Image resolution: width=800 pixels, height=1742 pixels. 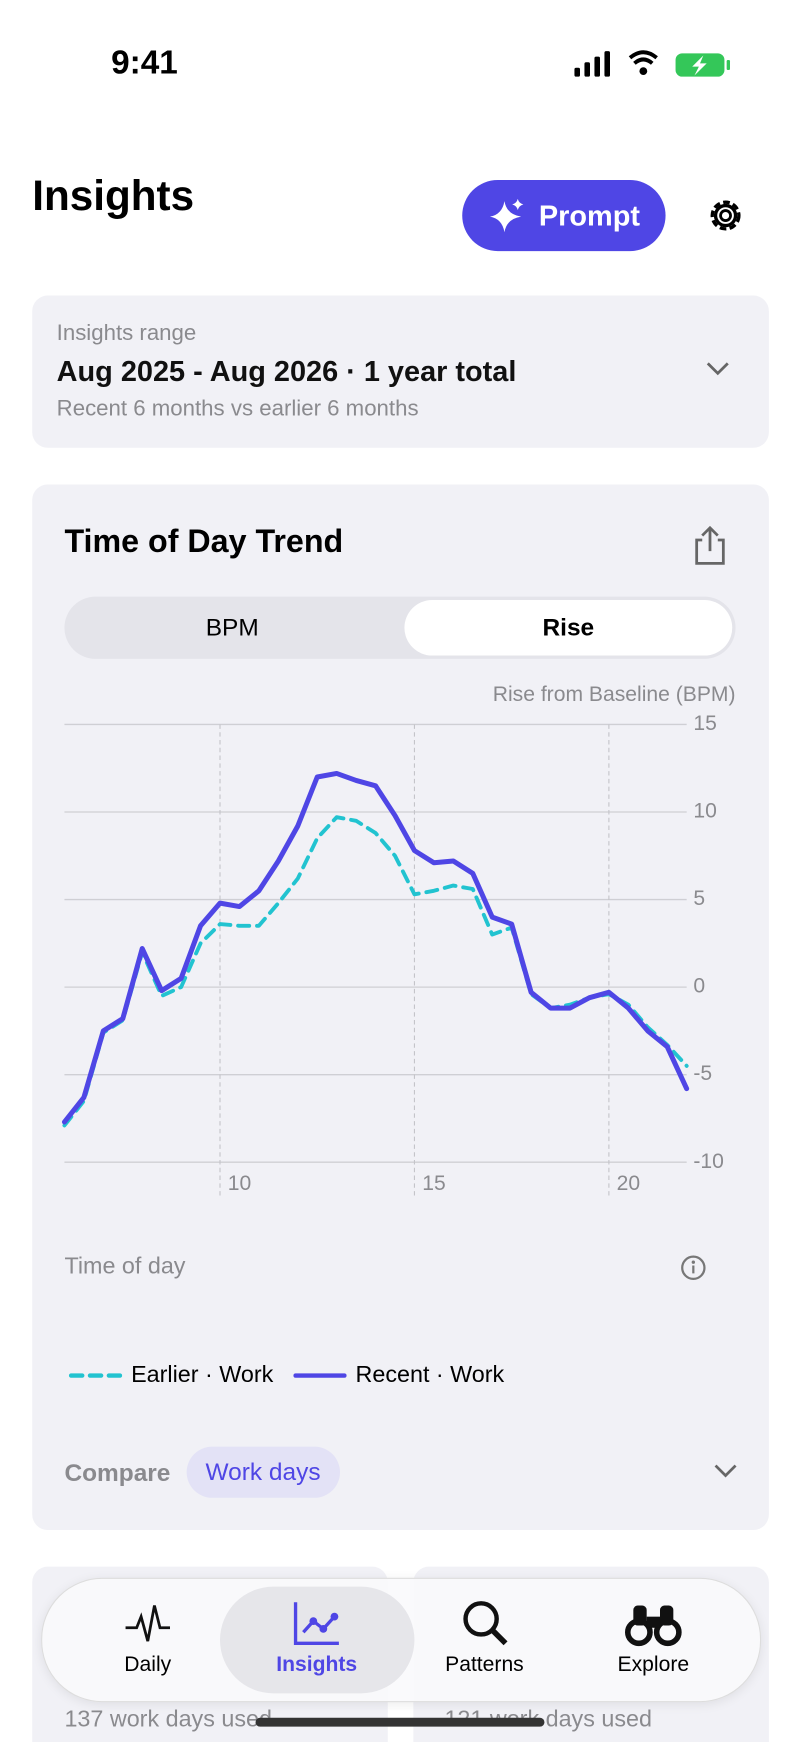 I want to click on tab-label: Patterns, so click(x=484, y=1665).